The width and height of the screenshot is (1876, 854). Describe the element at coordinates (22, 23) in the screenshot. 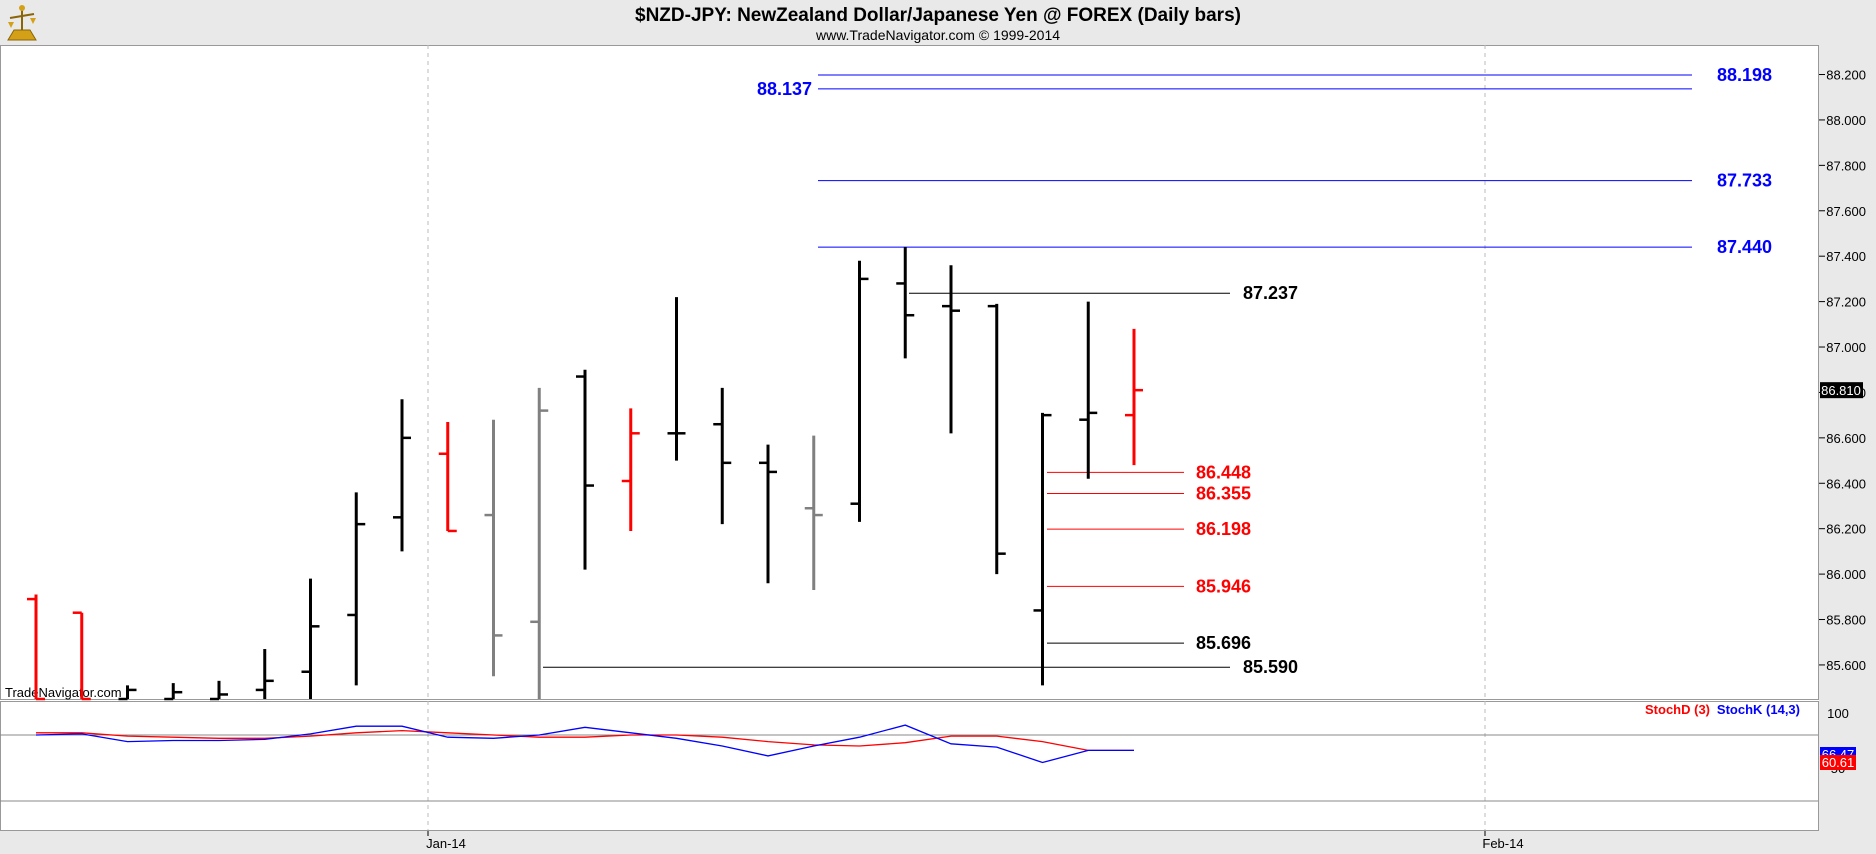

I see `trade-navigator-logo-icon` at that location.